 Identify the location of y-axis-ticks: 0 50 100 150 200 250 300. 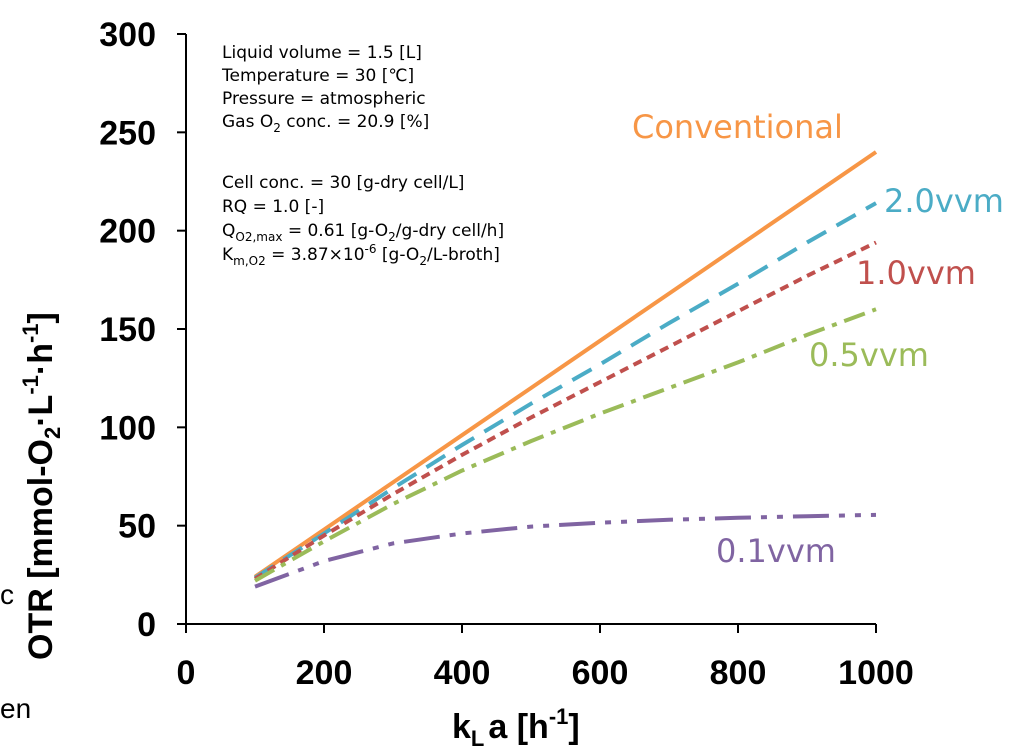
(142, 330).